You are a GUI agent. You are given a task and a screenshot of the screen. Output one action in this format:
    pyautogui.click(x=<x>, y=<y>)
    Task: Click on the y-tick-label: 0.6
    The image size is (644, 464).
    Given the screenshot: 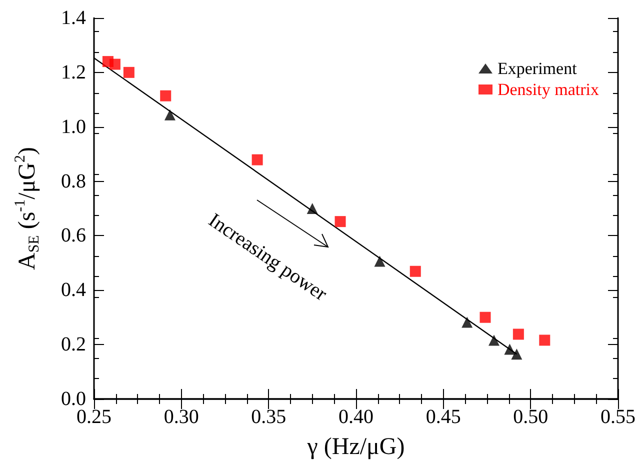 What is the action you would take?
    pyautogui.click(x=73, y=235)
    